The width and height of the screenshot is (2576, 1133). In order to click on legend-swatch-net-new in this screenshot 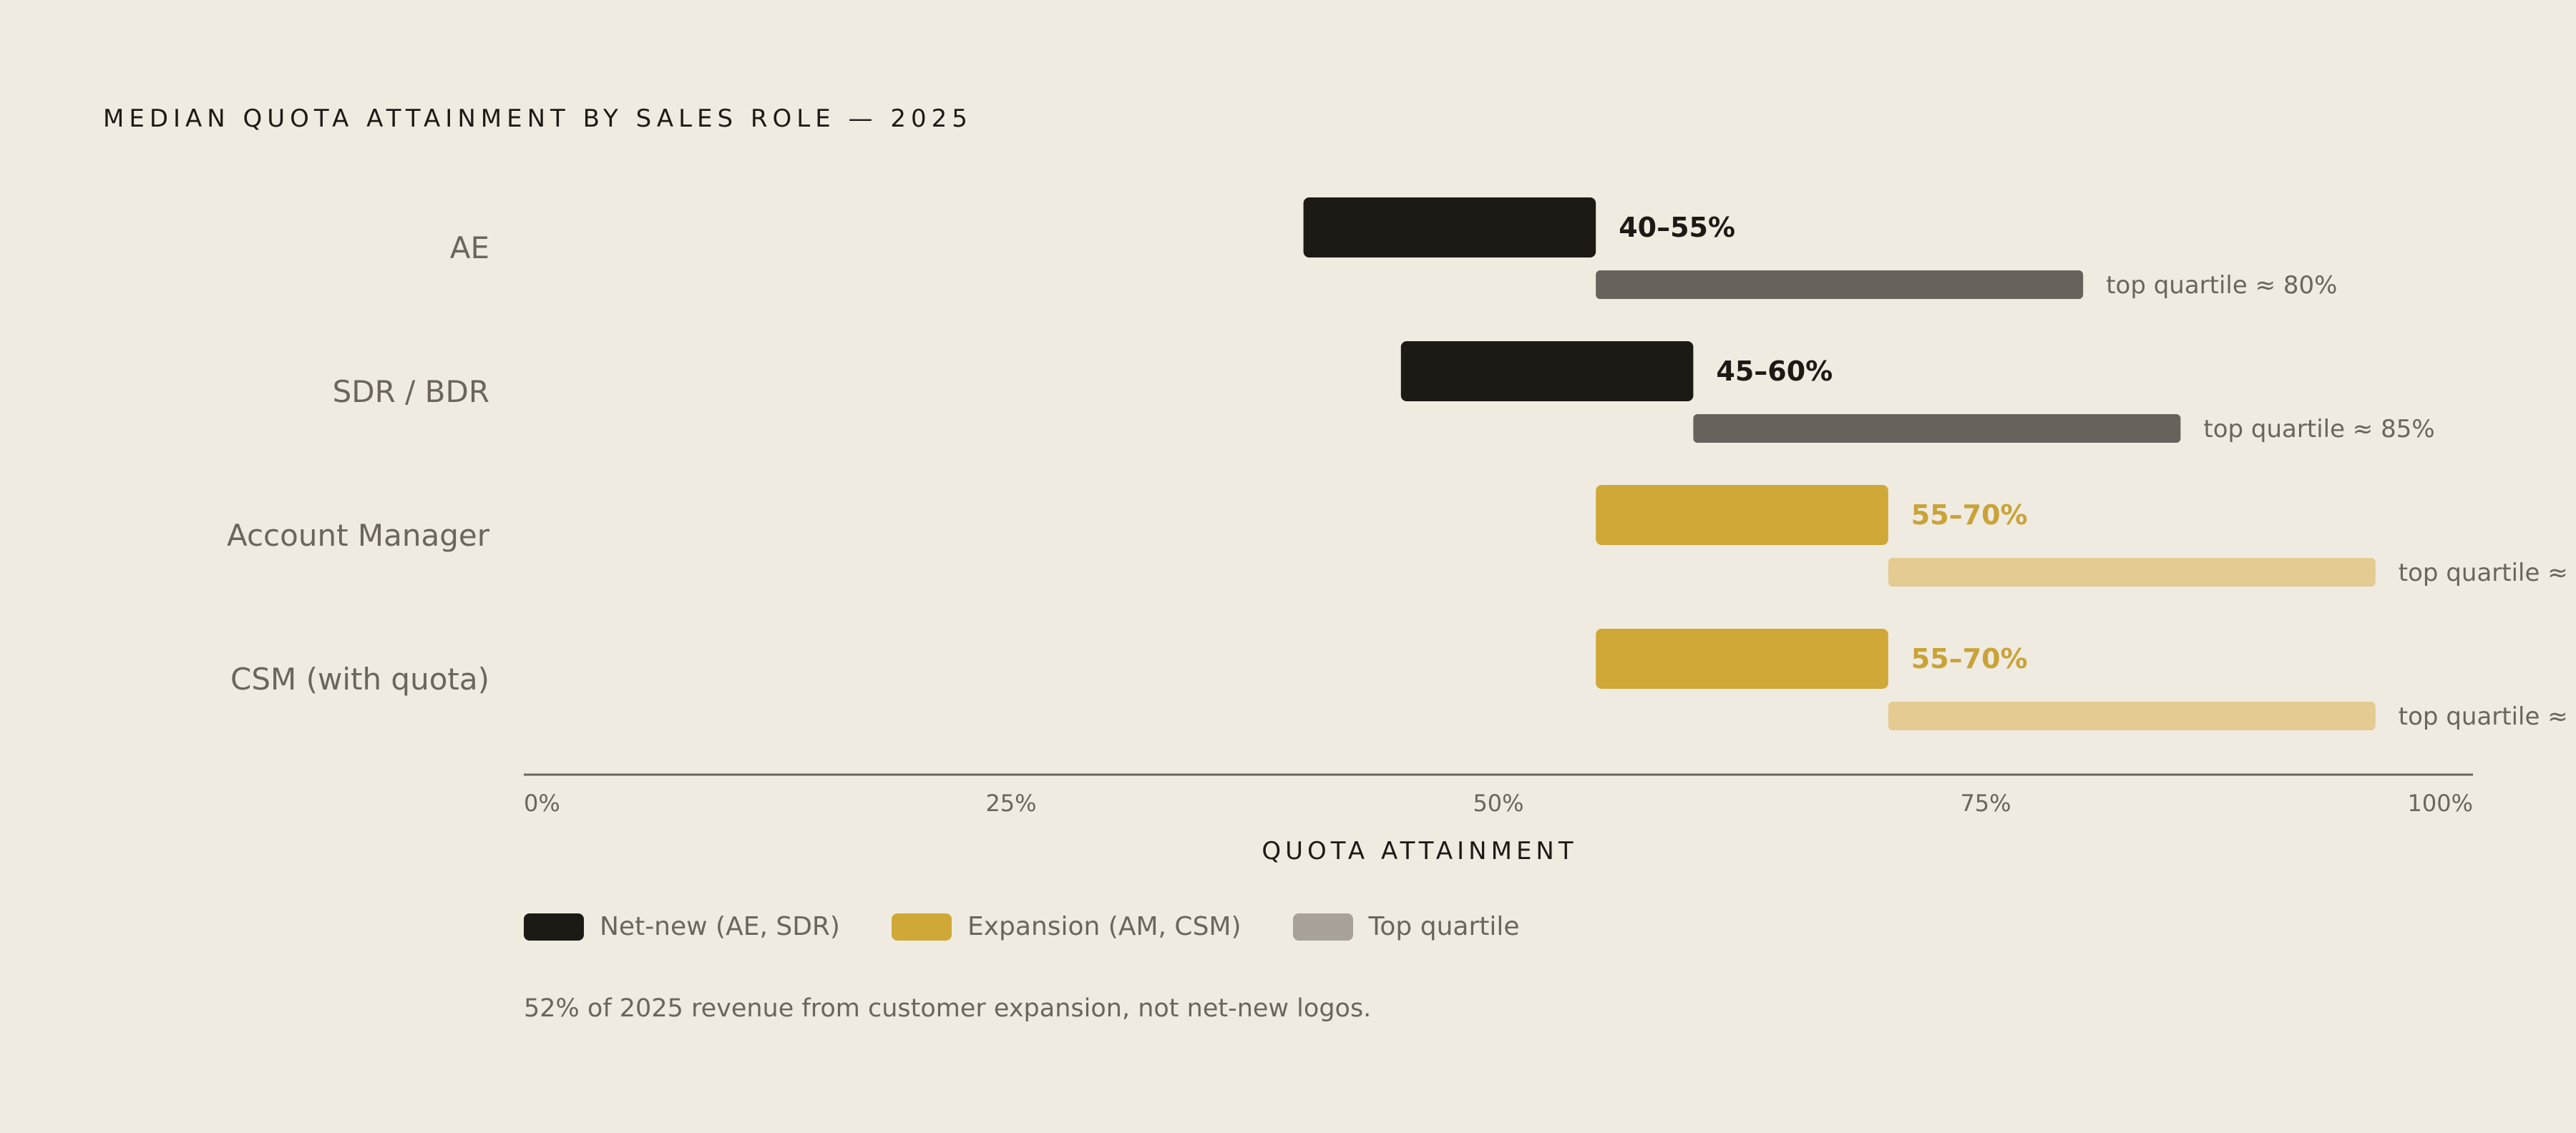, I will do `click(554, 927)`.